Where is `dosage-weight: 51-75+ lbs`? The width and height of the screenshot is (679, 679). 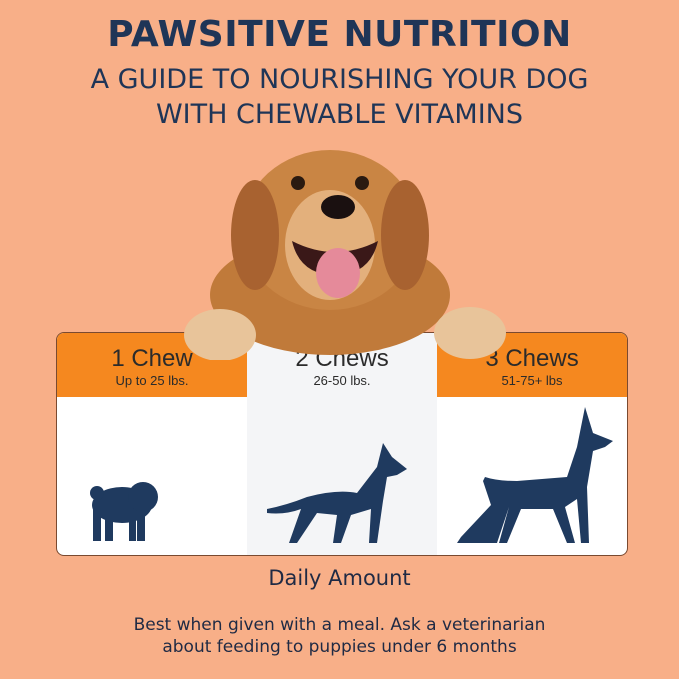 dosage-weight: 51-75+ lbs is located at coordinates (532, 380).